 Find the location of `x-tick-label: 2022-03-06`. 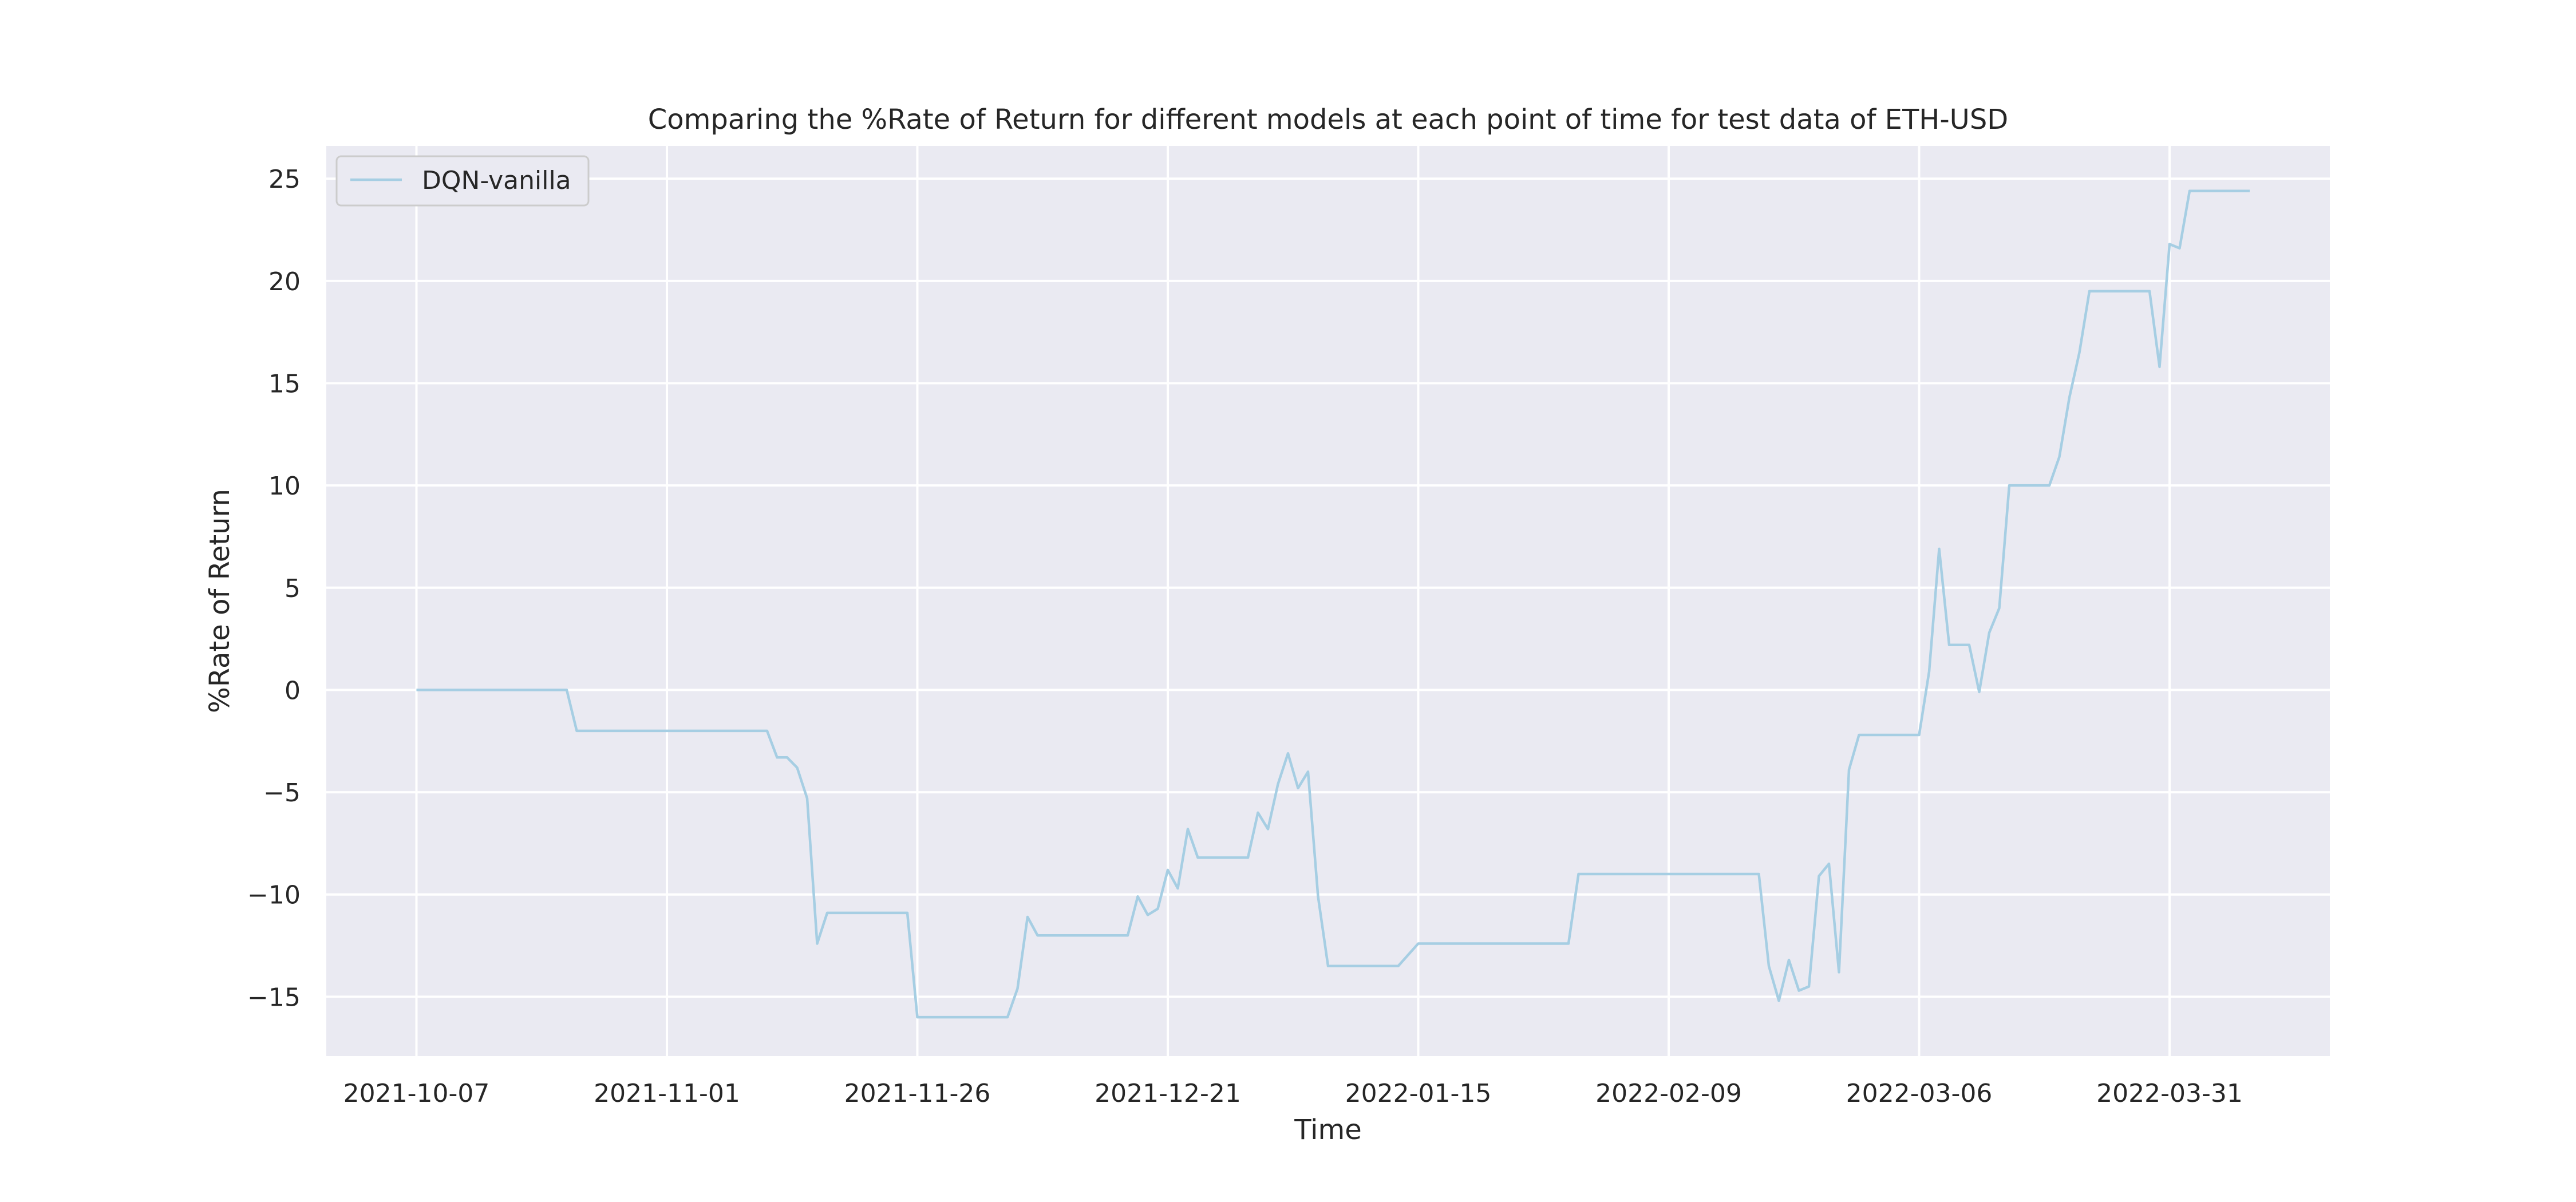

x-tick-label: 2022-03-06 is located at coordinates (1919, 1094).